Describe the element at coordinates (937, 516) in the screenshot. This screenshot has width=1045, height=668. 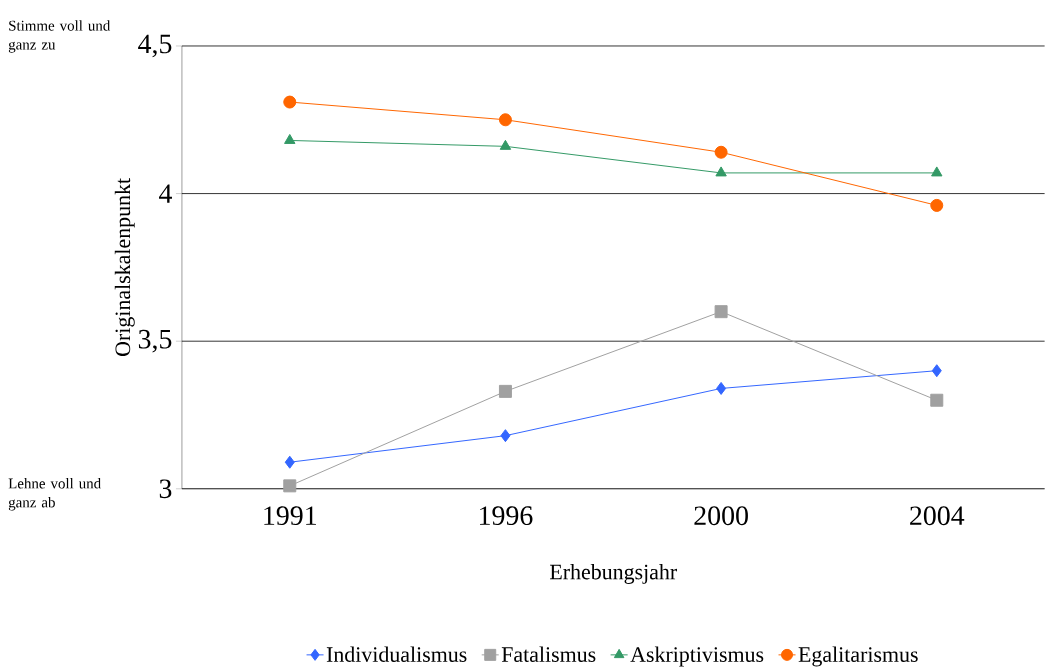
I see `x-tick-label: 2004` at that location.